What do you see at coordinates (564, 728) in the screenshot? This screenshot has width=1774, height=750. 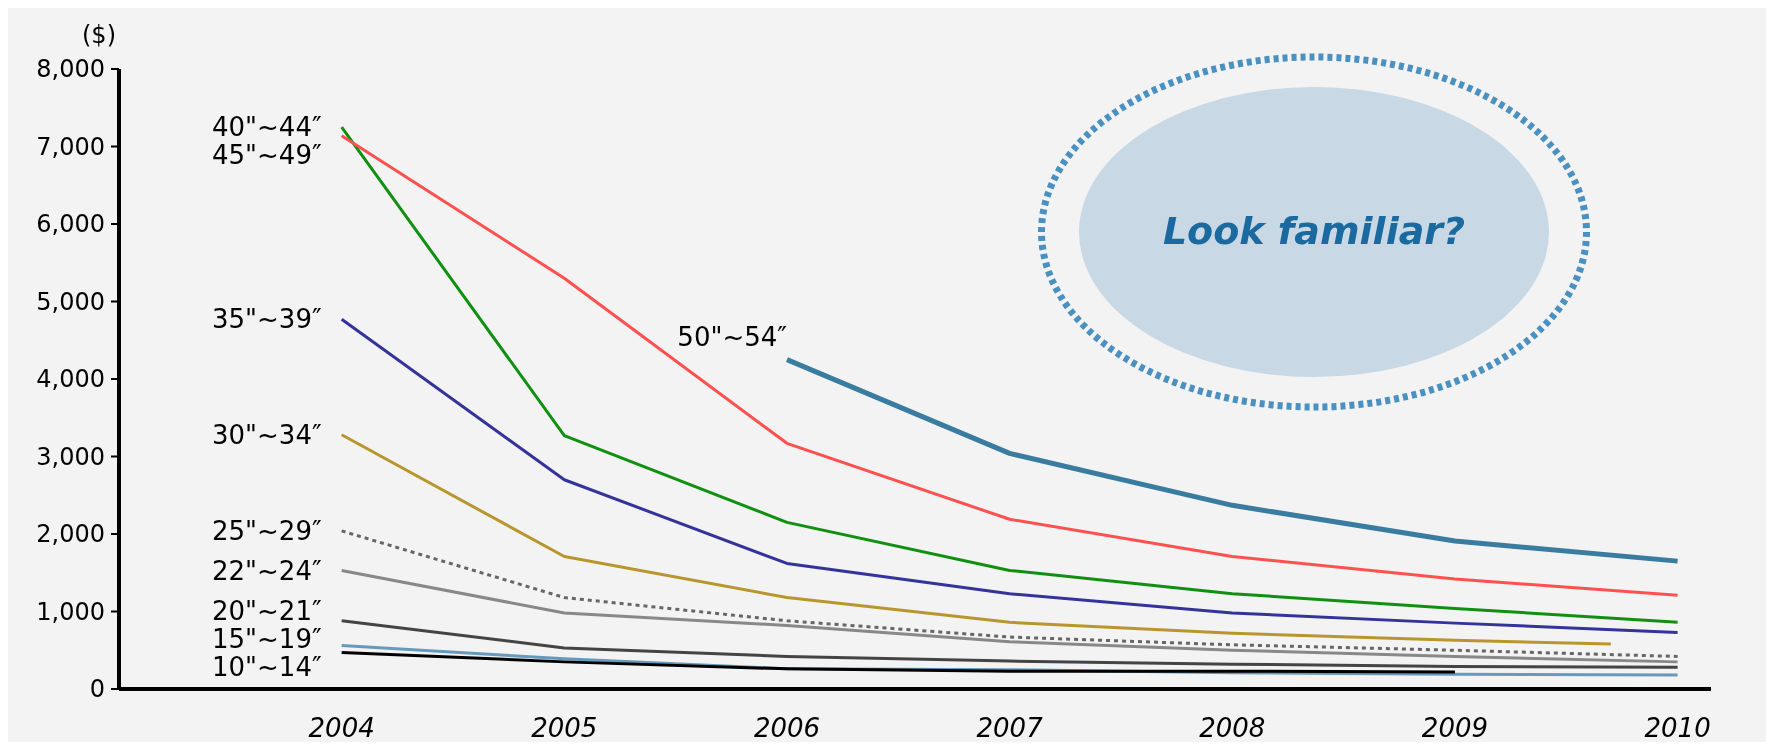 I see `x-tick-label: 2005` at bounding box center [564, 728].